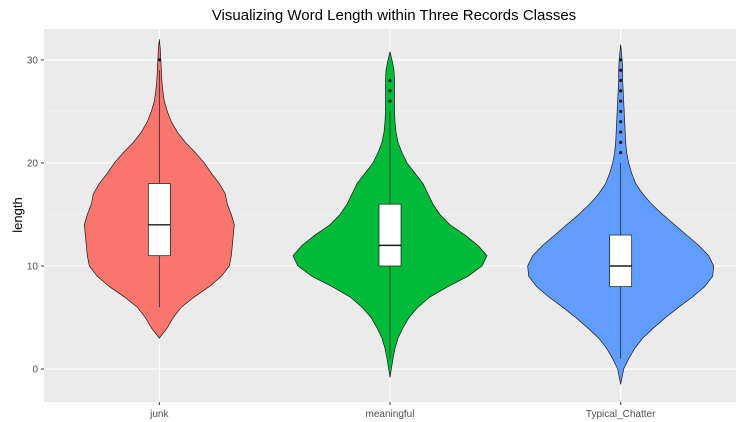 This screenshot has width=744, height=422. What do you see at coordinates (33, 163) in the screenshot?
I see `y-tick-label: 20` at bounding box center [33, 163].